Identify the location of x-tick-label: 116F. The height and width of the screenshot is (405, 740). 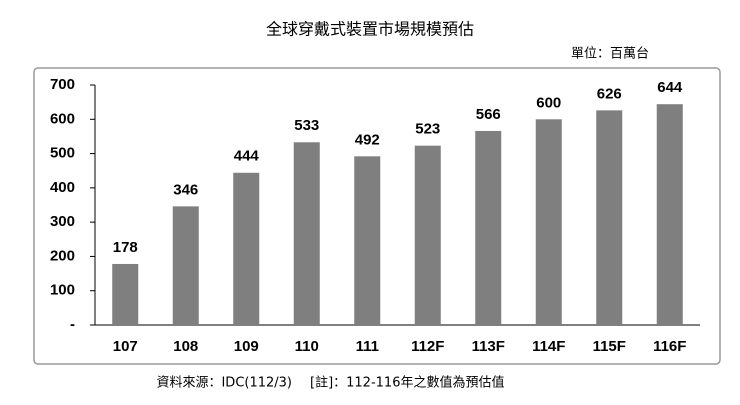
(669, 346).